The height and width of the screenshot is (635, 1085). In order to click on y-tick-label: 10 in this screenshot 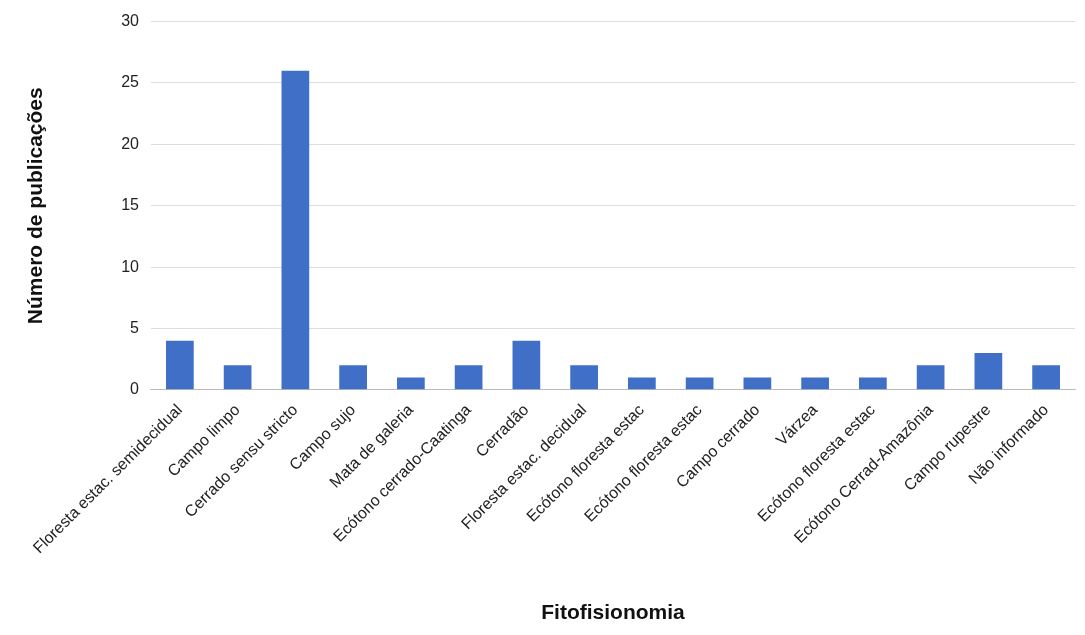, I will do `click(130, 266)`.